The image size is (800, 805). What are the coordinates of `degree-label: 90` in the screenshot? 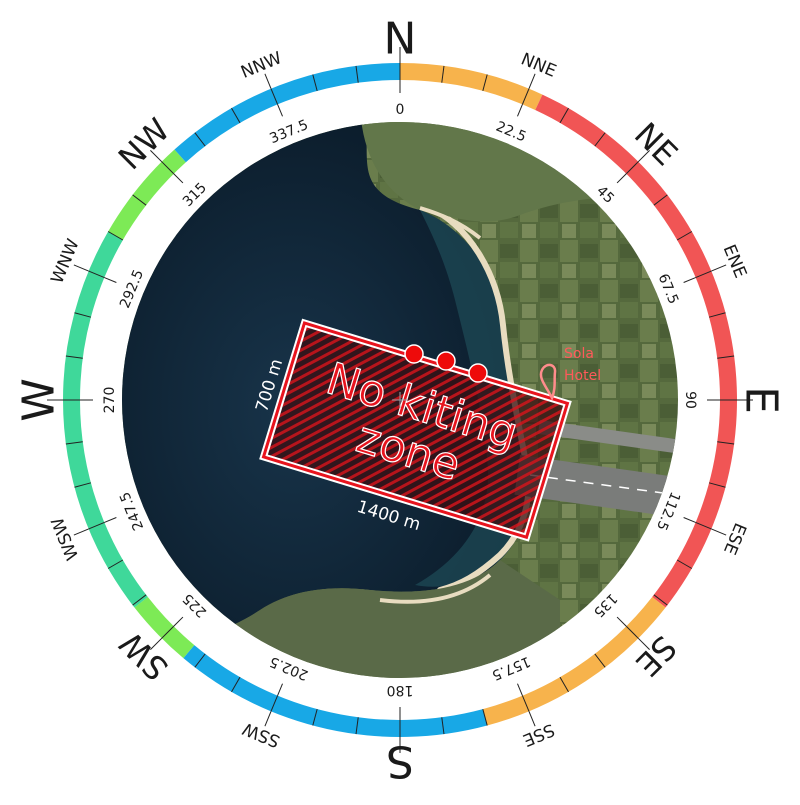 It's located at (690, 400).